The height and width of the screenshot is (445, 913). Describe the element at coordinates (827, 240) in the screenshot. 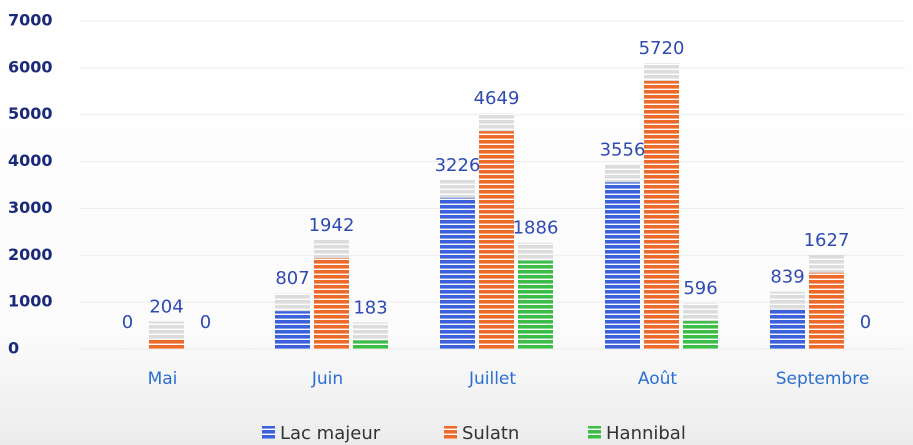

I see `value-label: 1627` at that location.